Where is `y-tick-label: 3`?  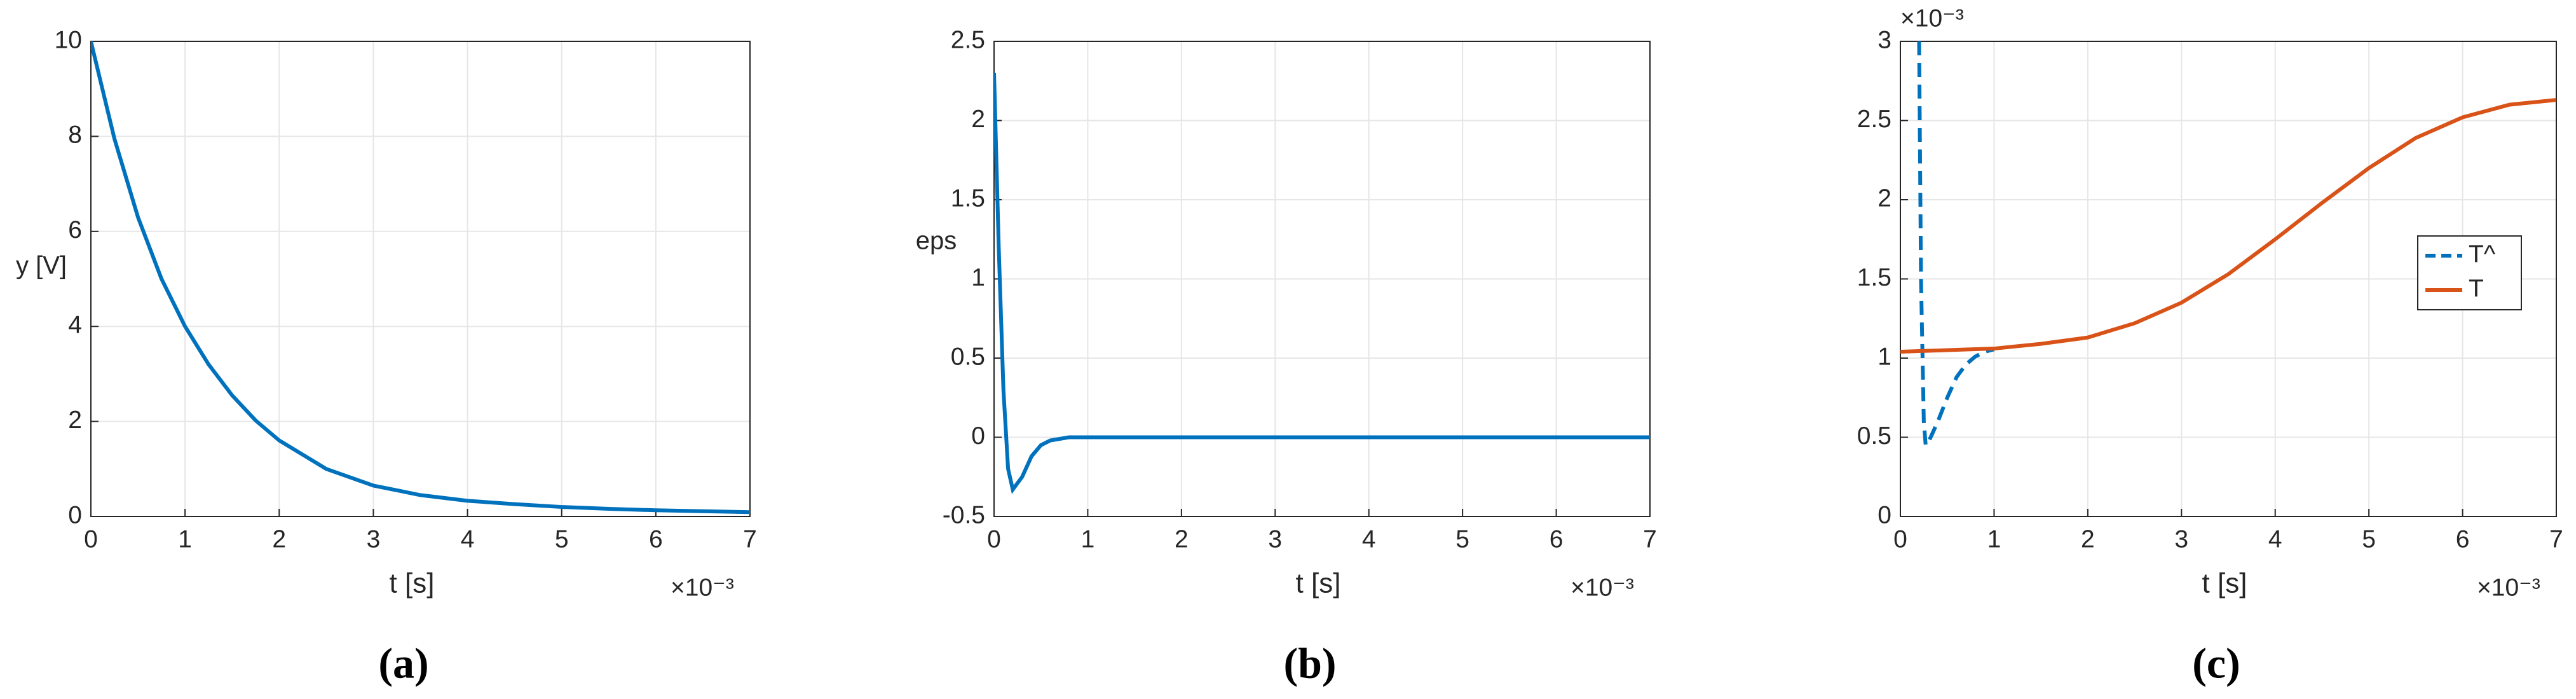 y-tick-label: 3 is located at coordinates (1884, 39).